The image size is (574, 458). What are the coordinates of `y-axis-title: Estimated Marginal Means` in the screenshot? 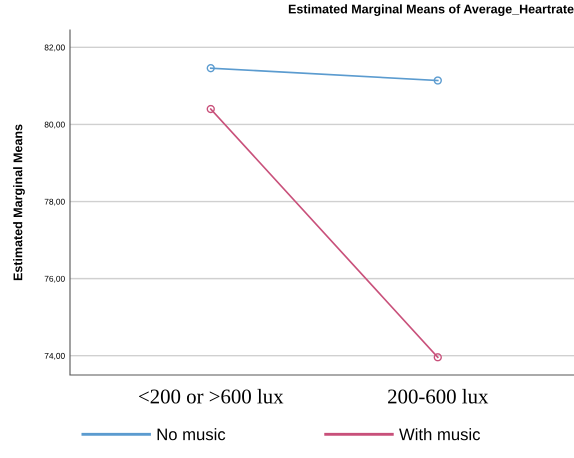 It's located at (19, 202).